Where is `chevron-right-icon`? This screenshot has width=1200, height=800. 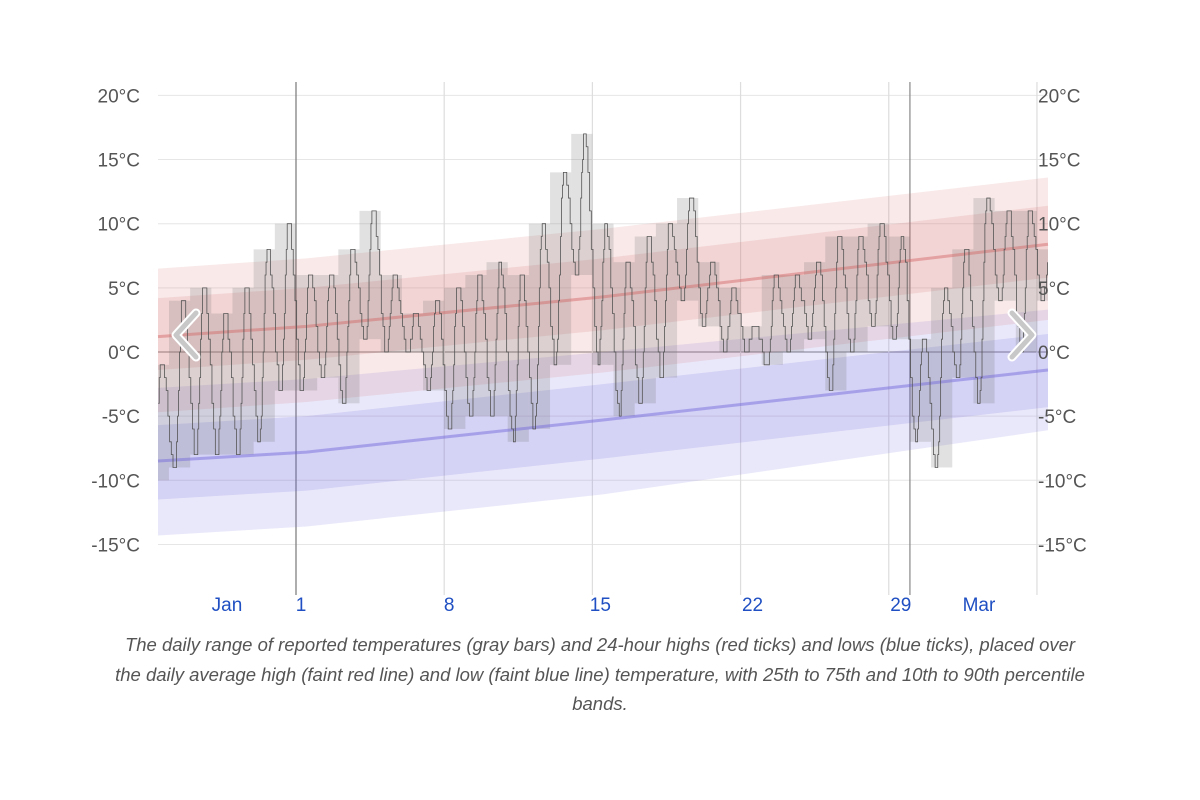
chevron-right-icon is located at coordinates (1022, 335).